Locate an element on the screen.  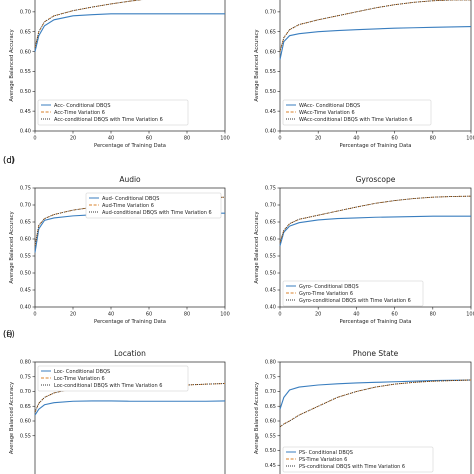
panel-label: (f) is located at coordinates (8, 335).